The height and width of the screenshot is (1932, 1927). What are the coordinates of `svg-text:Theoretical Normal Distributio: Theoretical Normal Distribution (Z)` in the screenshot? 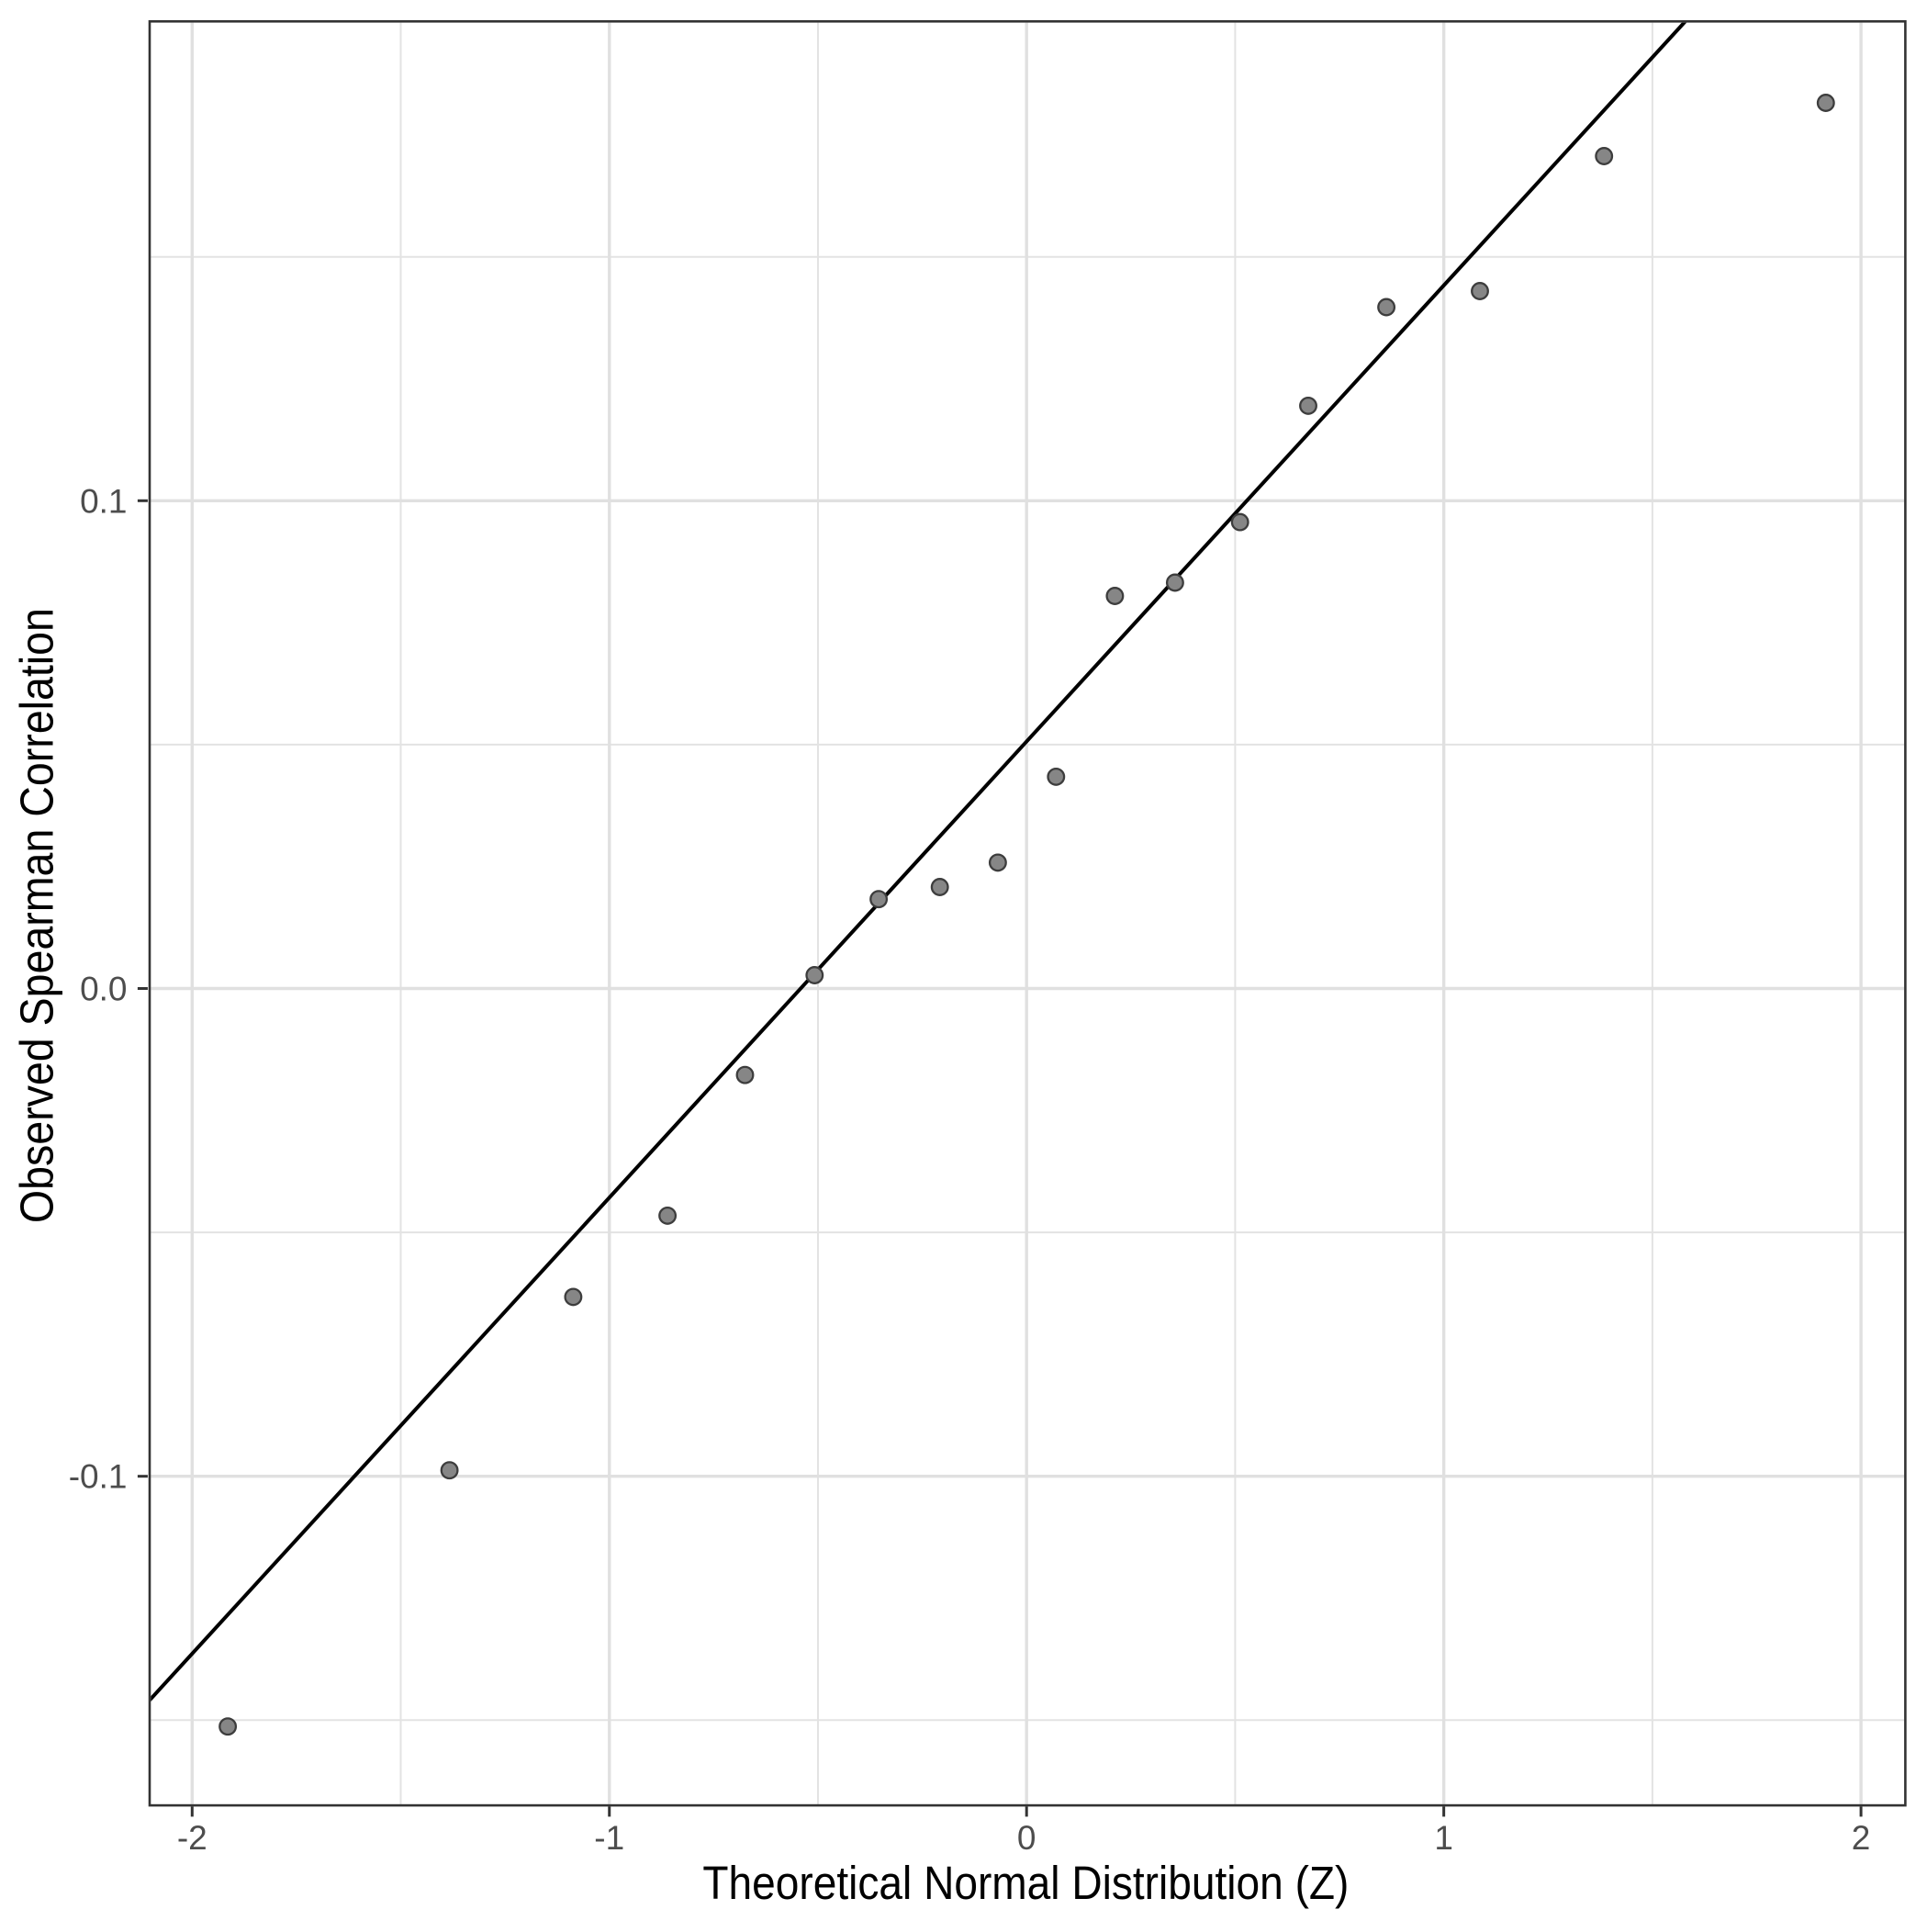 It's located at (1025, 1883).